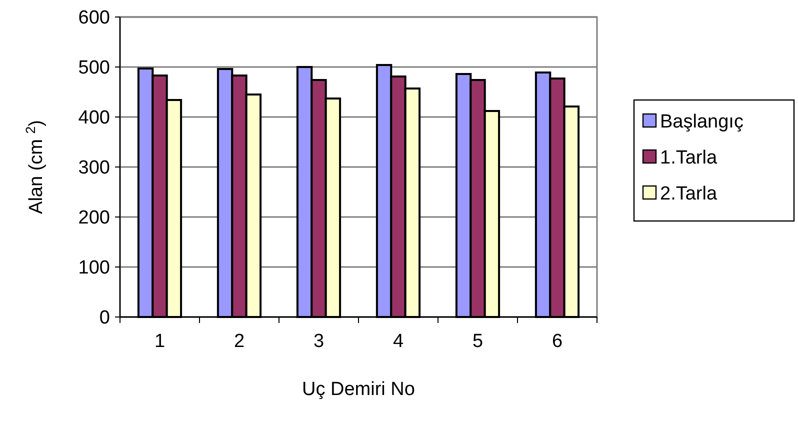 The height and width of the screenshot is (426, 798). Describe the element at coordinates (689, 158) in the screenshot. I see `legend-label: 1.Tarla` at that location.